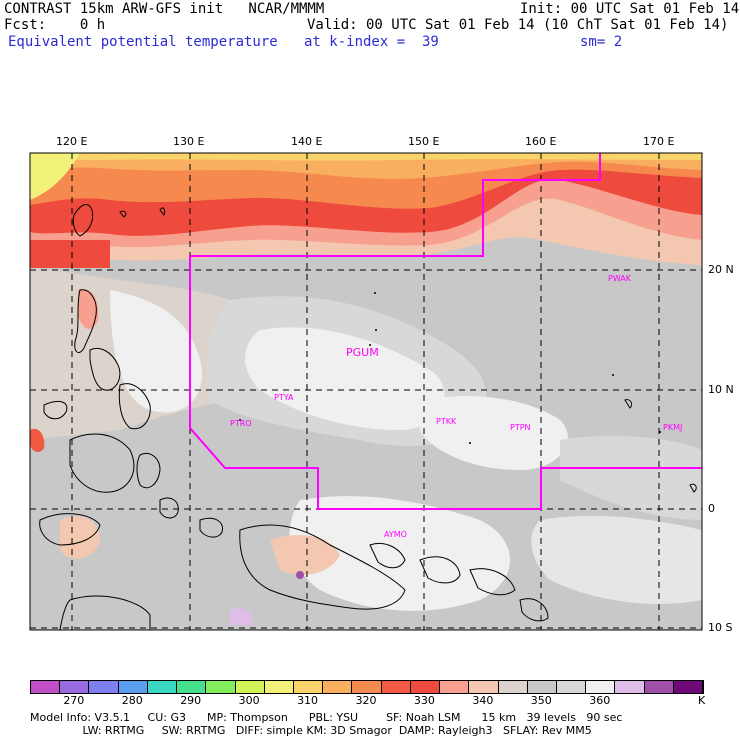 Image resolution: width=740 pixels, height=740 pixels. Describe the element at coordinates (132, 700) in the screenshot. I see `colorbar-tick-label: 280` at that location.